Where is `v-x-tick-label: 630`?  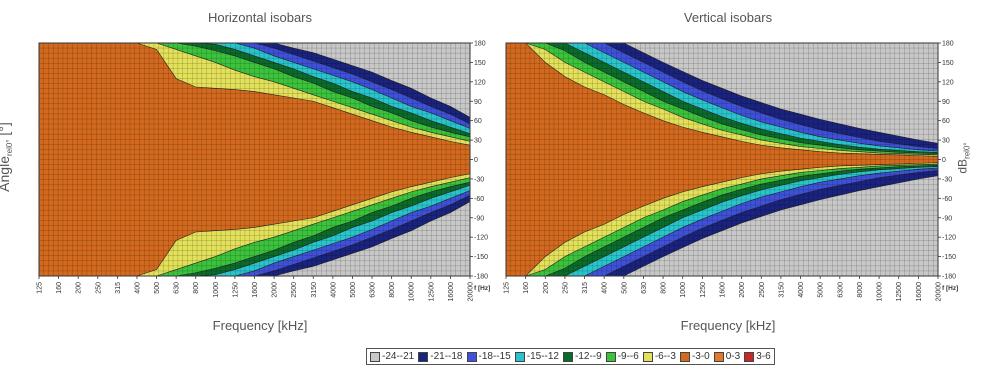
v-x-tick-label: 630 is located at coordinates (644, 288).